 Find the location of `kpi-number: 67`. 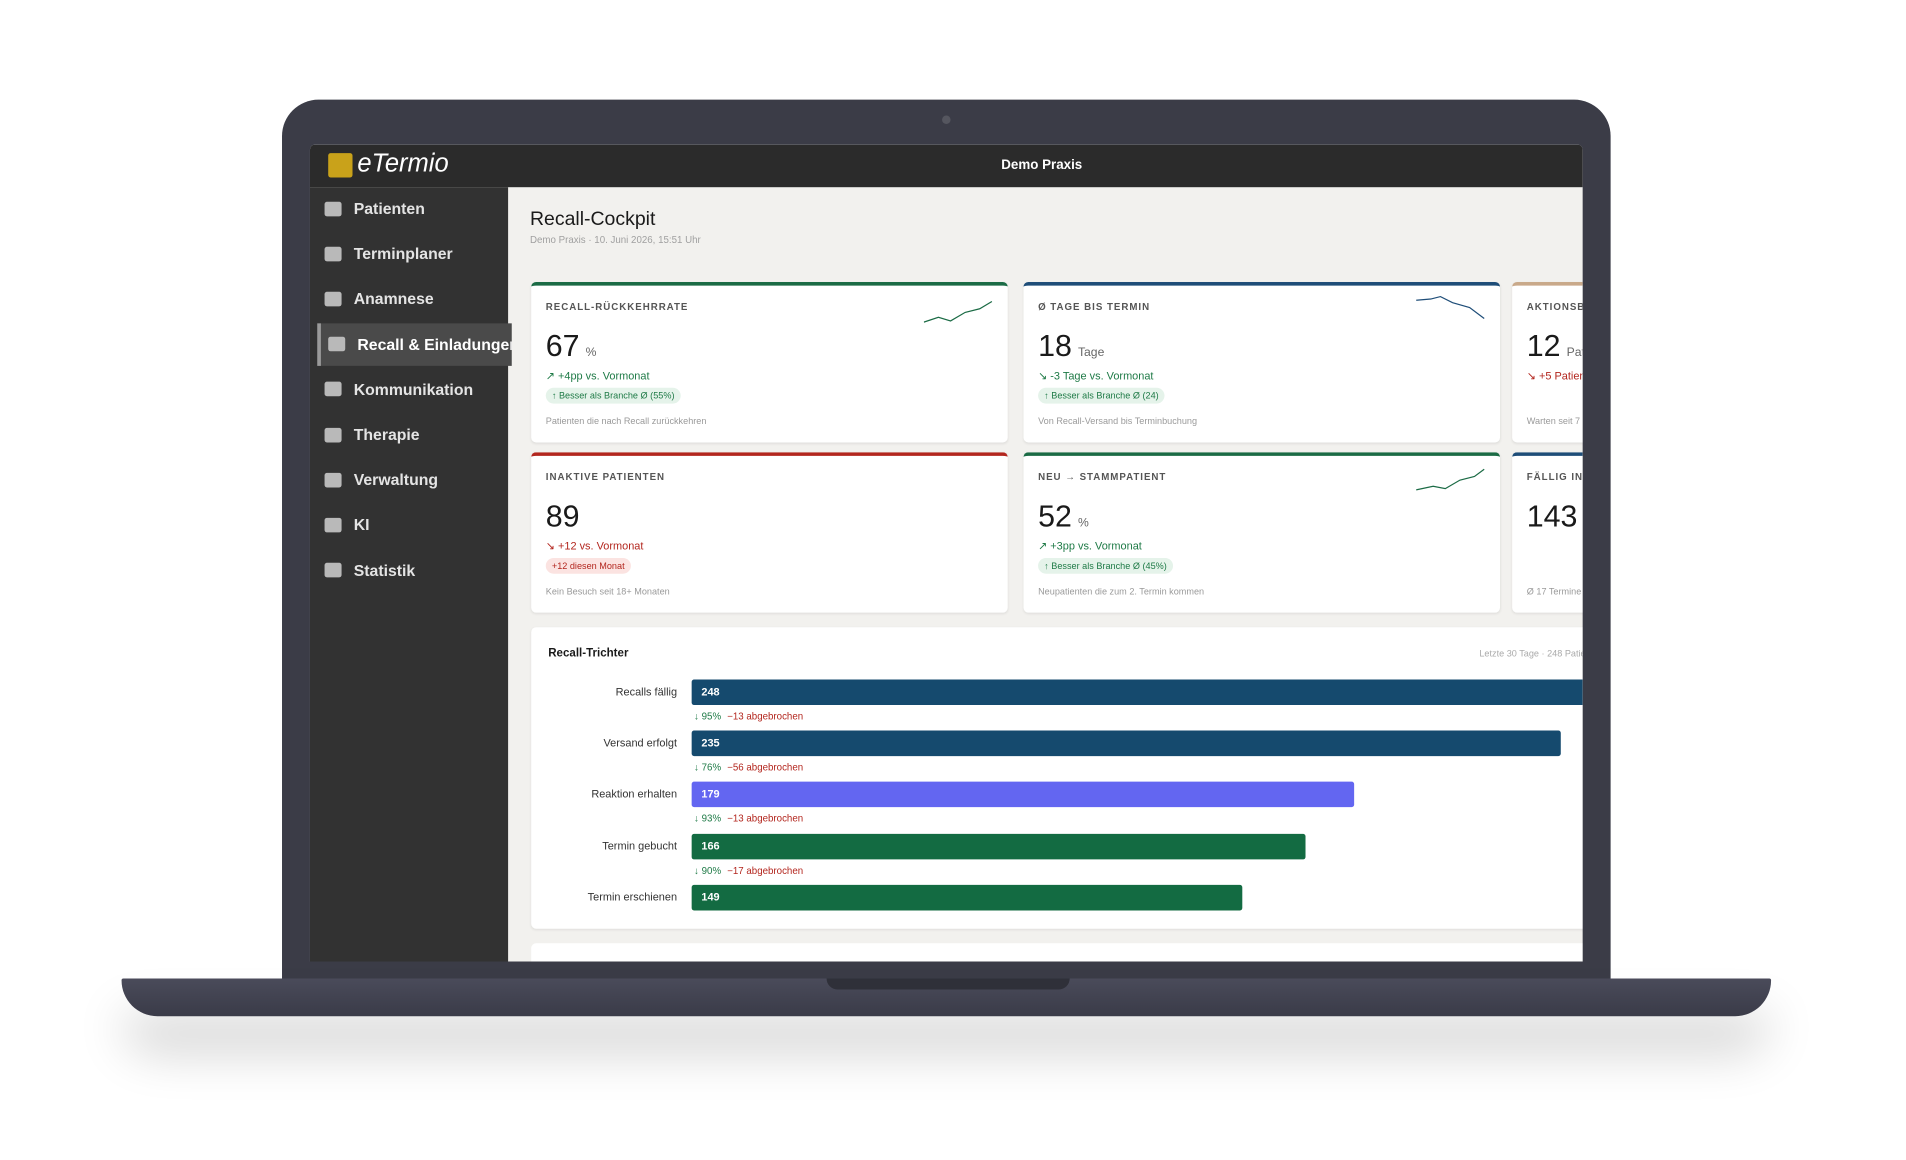

kpi-number: 67 is located at coordinates (562, 346).